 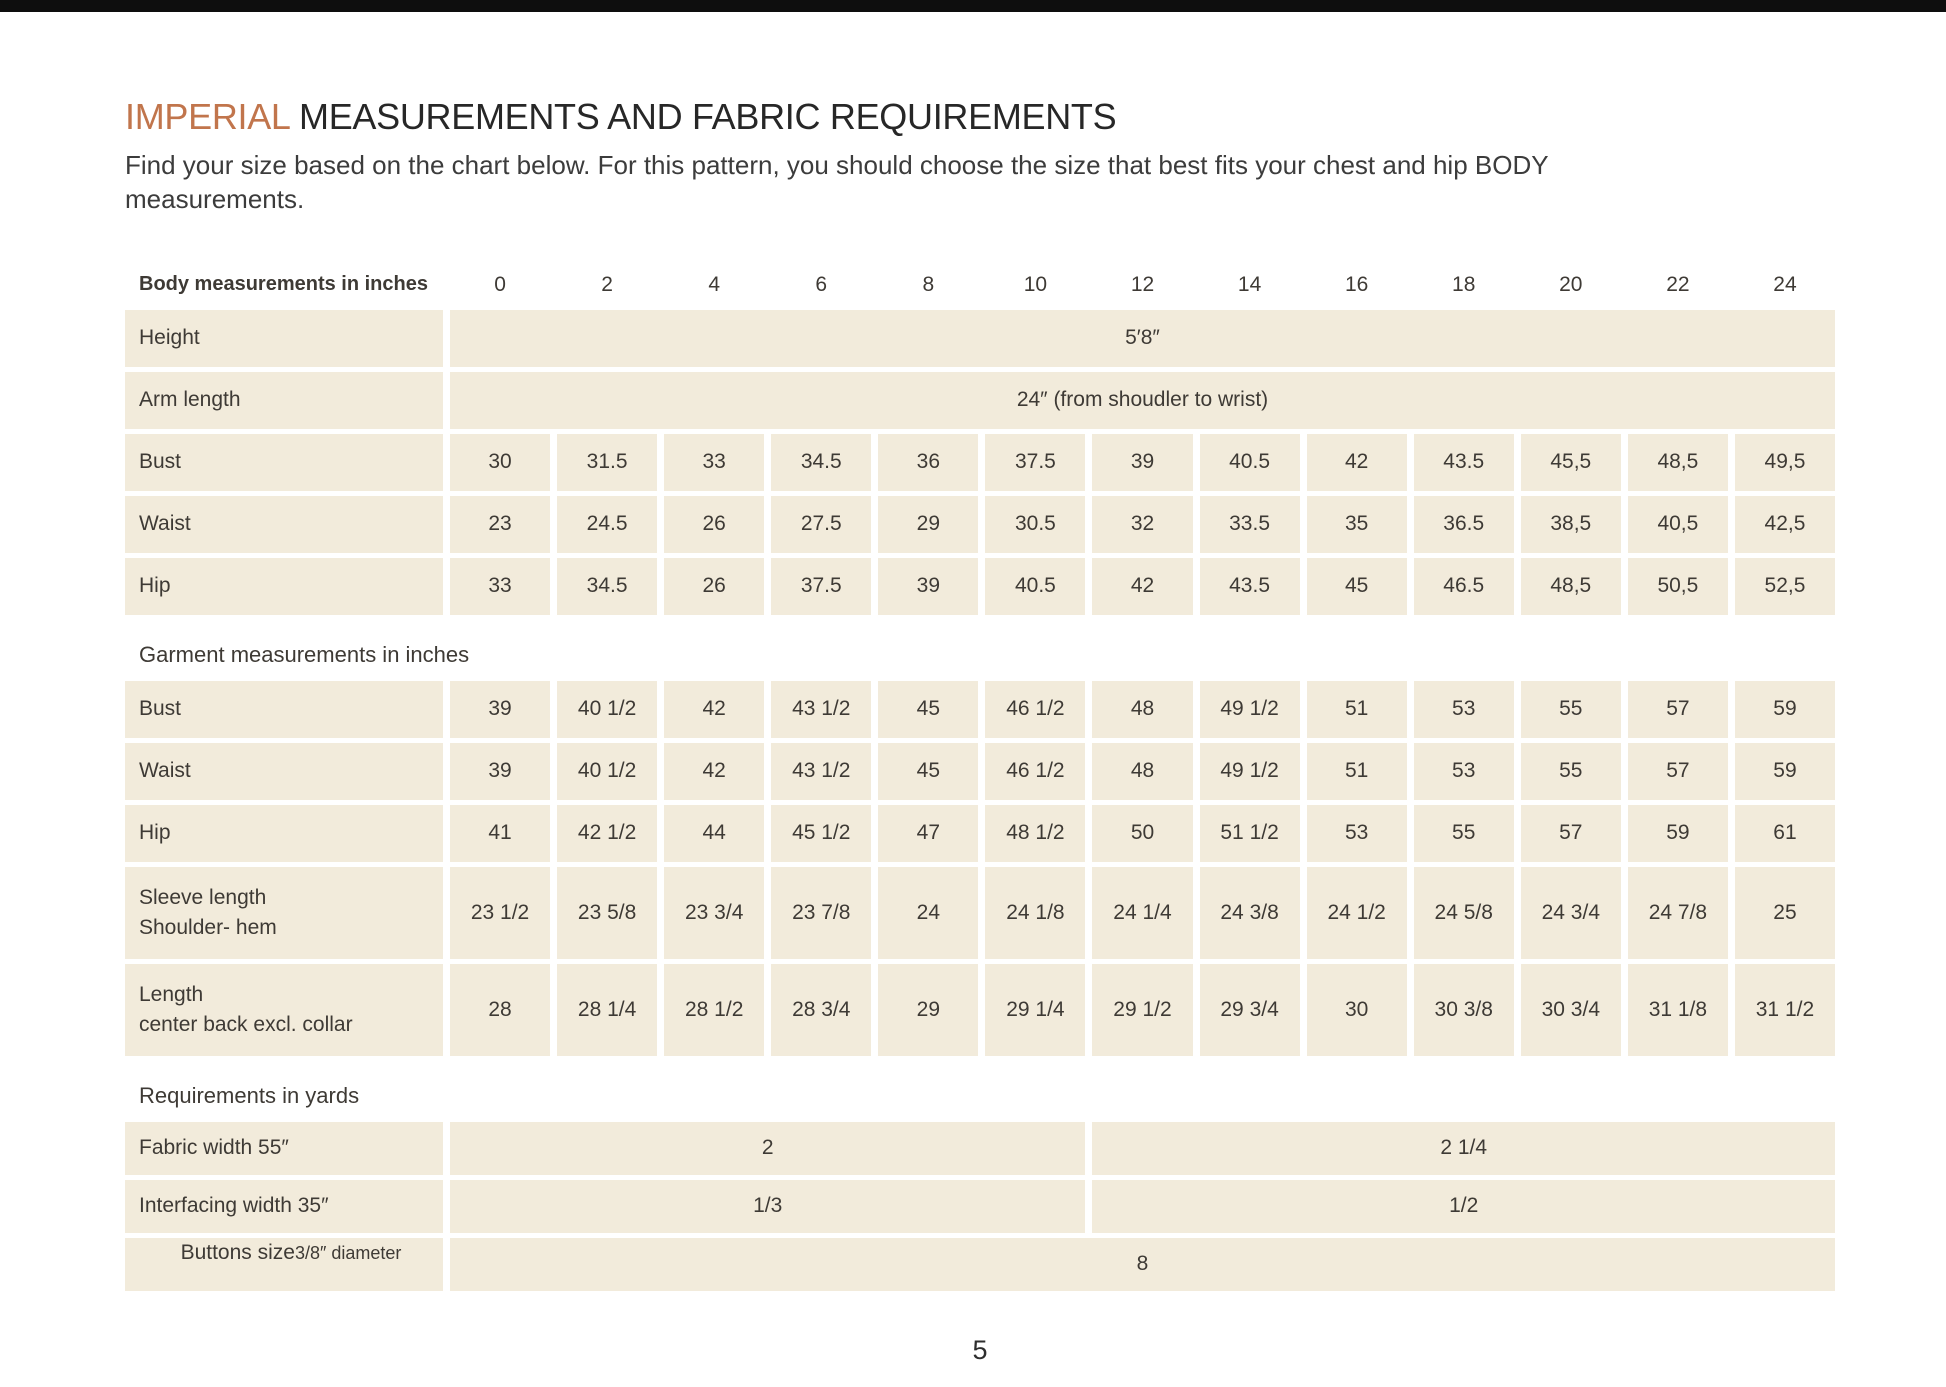 I want to click on value-cell: 28 1/4, so click(x=607, y=1009).